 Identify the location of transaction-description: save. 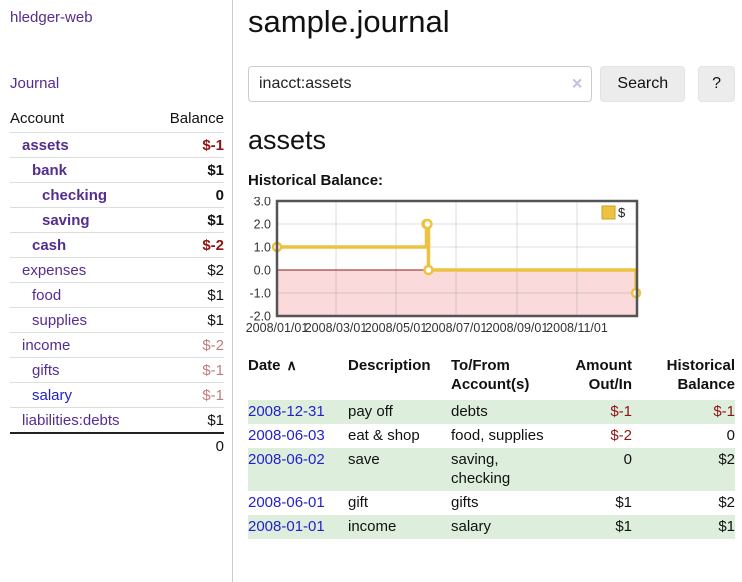
(364, 460).